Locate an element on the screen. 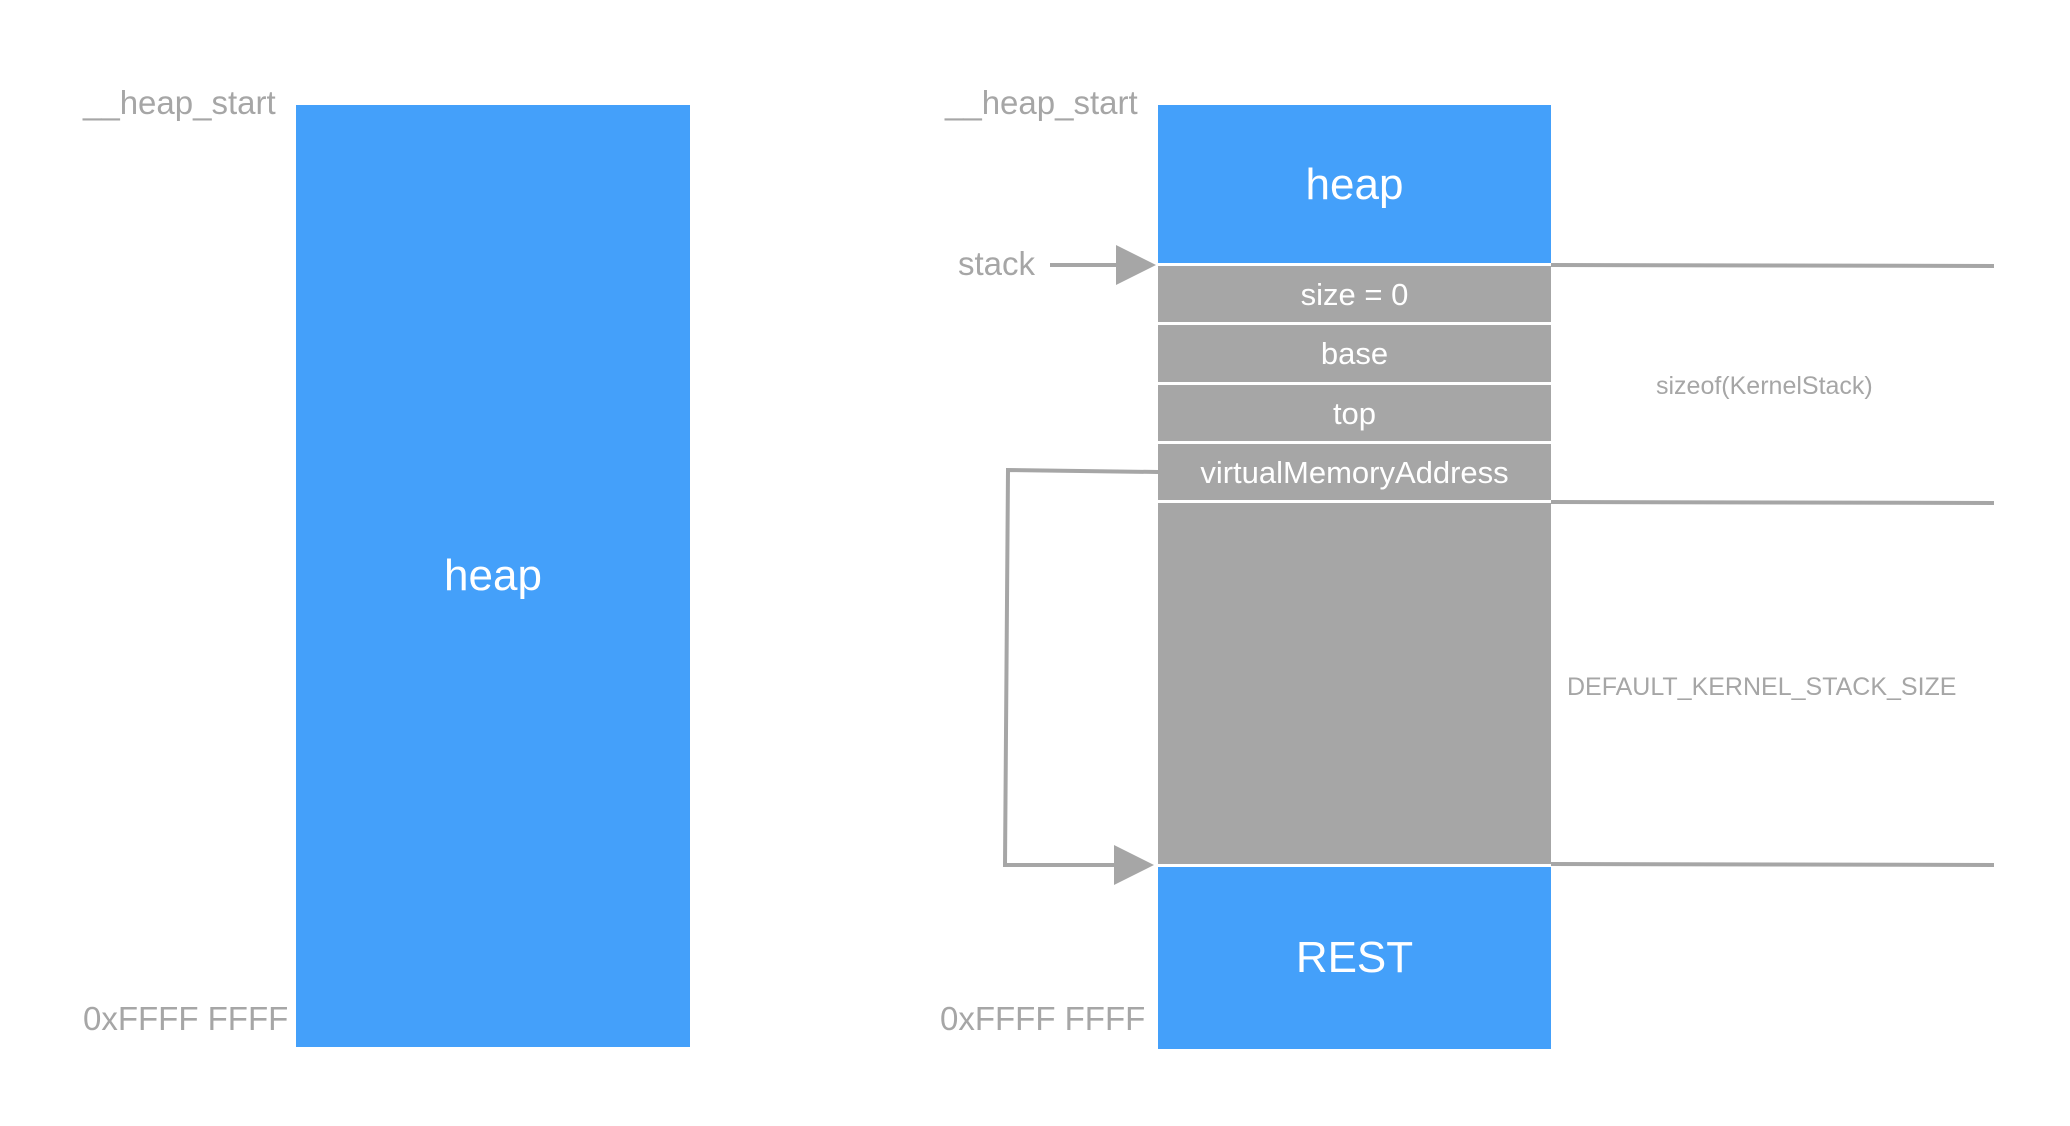  field-top-label: top is located at coordinates (1354, 413).